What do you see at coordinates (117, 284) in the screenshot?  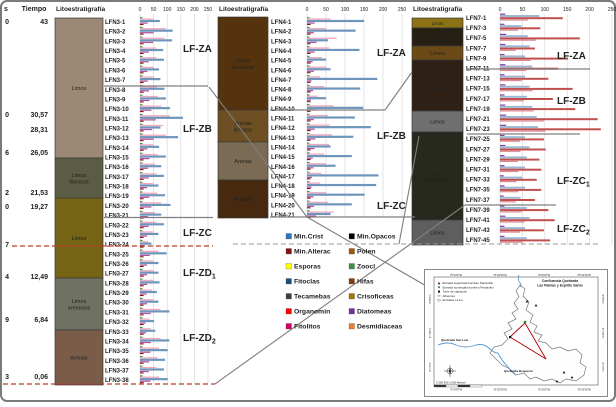 I see `sample-label: LFN3-28` at bounding box center [117, 284].